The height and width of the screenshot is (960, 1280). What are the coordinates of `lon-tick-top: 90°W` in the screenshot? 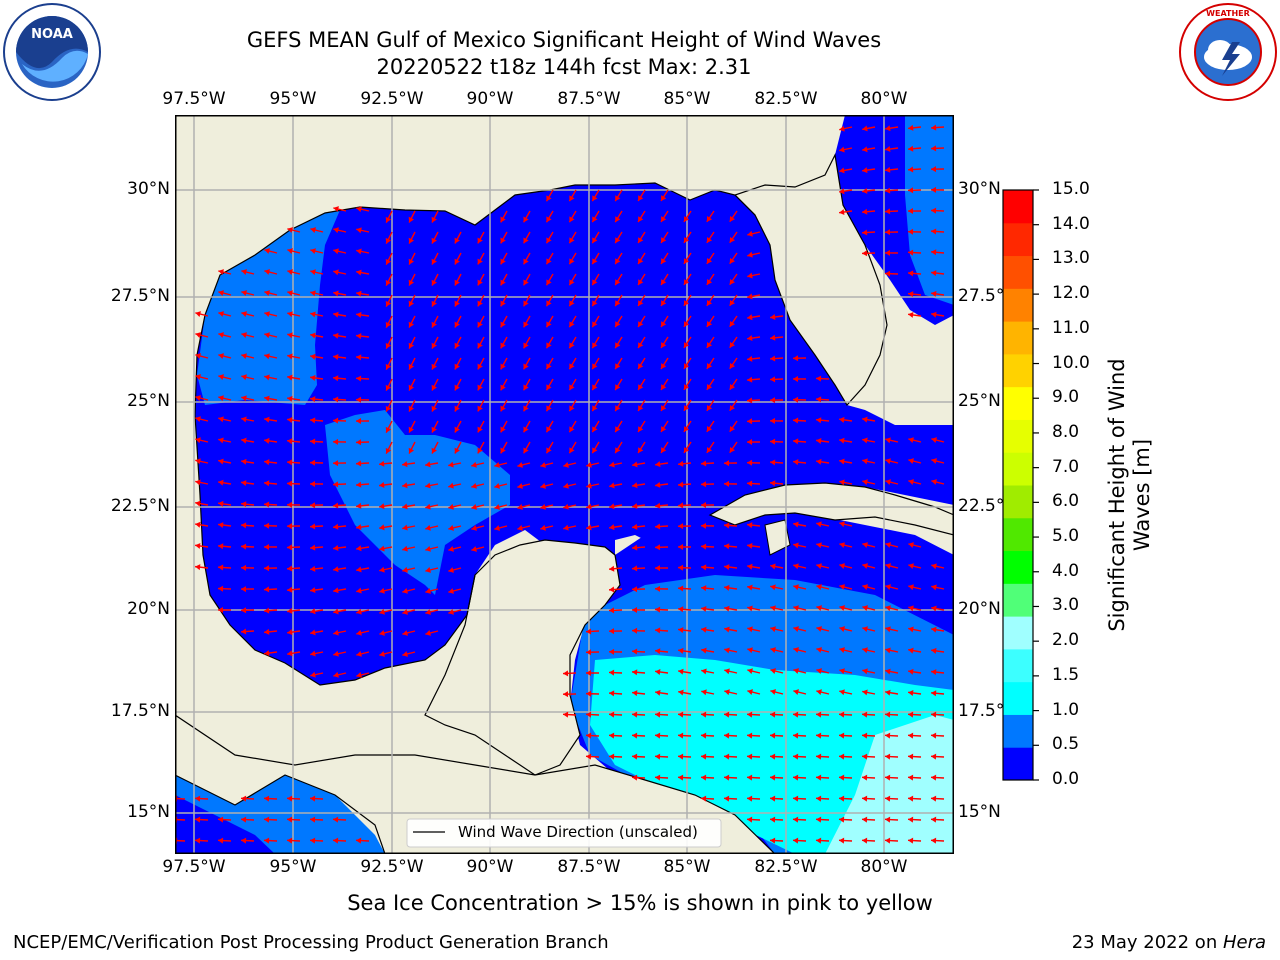 It's located at (490, 99).